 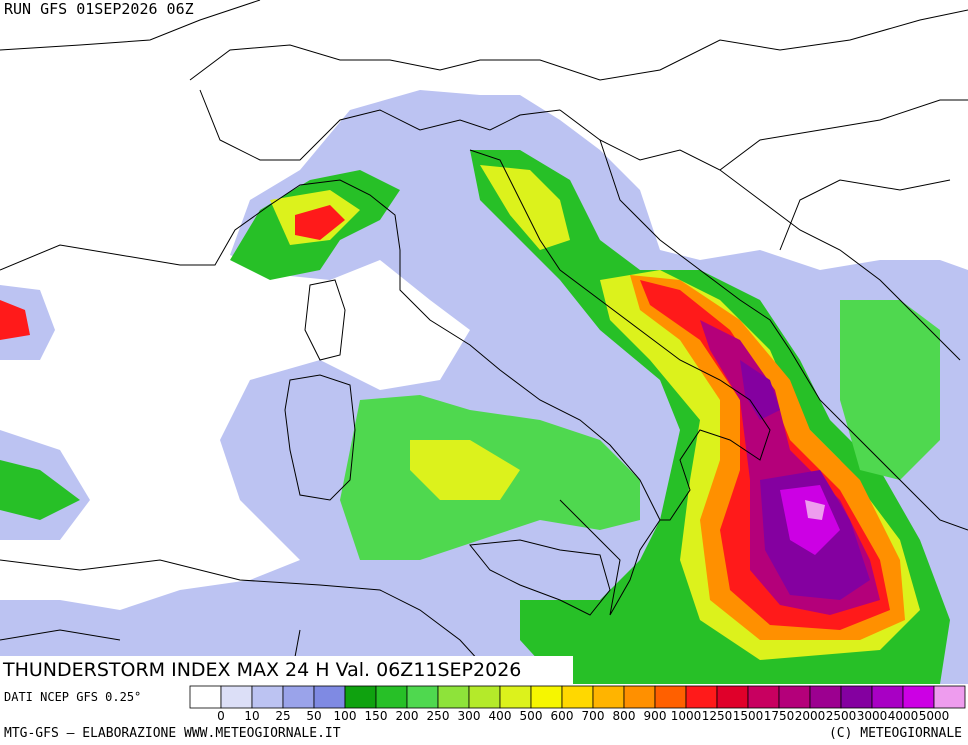 I want to click on legend-label: 500, so click(x=531, y=716).